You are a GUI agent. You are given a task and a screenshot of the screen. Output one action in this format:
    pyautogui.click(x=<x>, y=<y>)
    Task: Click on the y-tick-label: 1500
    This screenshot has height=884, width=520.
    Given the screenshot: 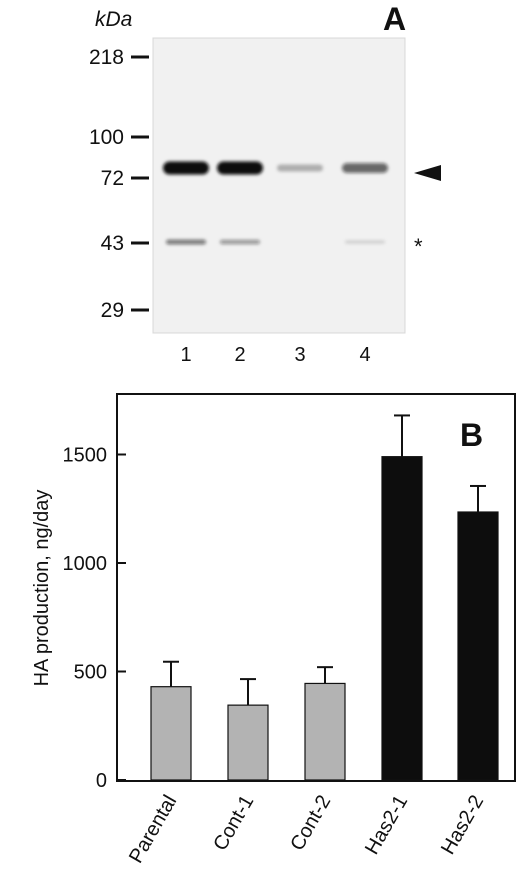 What is the action you would take?
    pyautogui.click(x=85, y=456)
    